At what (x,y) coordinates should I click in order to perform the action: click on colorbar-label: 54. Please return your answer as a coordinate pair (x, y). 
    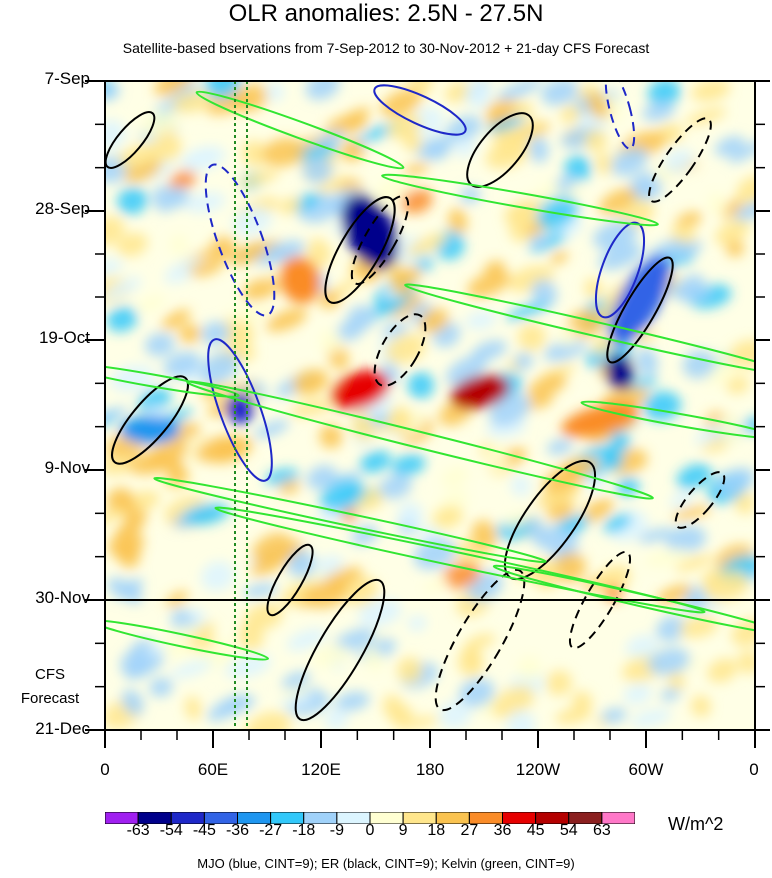
    Looking at the image, I should click on (568, 830).